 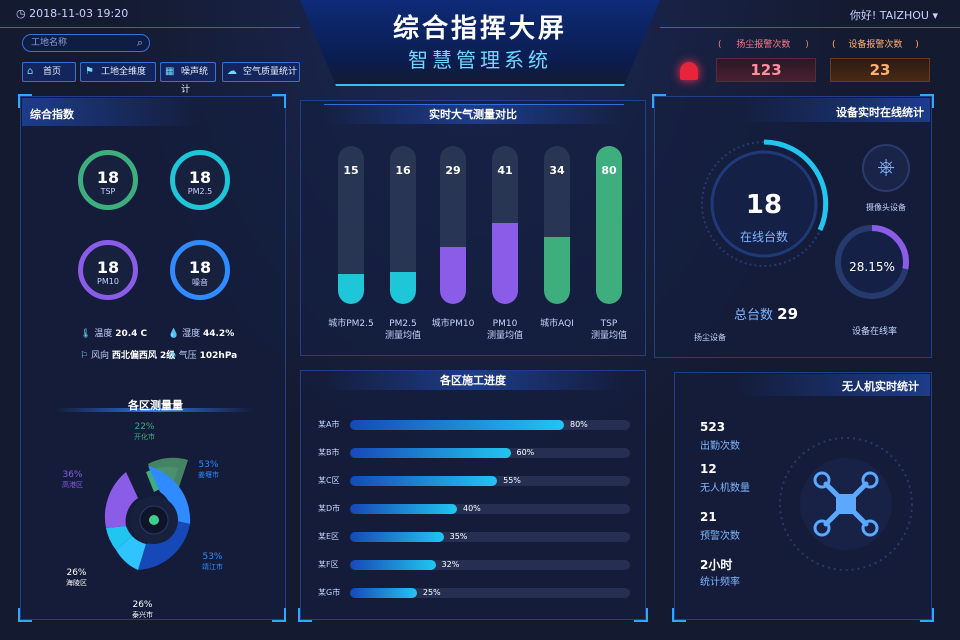 What do you see at coordinates (200, 180) in the screenshot?
I see `gauge-pm25: 18 PM2.5` at bounding box center [200, 180].